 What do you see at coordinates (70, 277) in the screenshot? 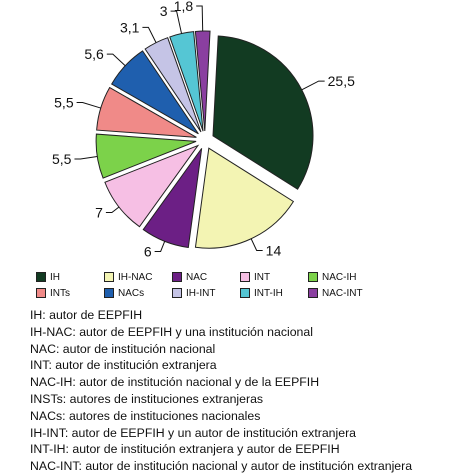
I see `legend-item-ih: IH` at bounding box center [70, 277].